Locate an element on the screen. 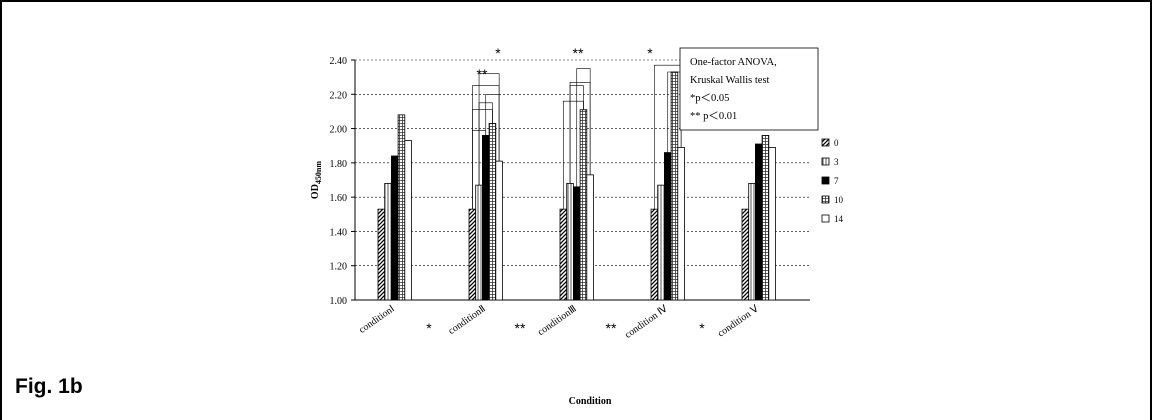 The width and height of the screenshot is (1154, 420). note-line: ** p＜0.01 is located at coordinates (713, 116).